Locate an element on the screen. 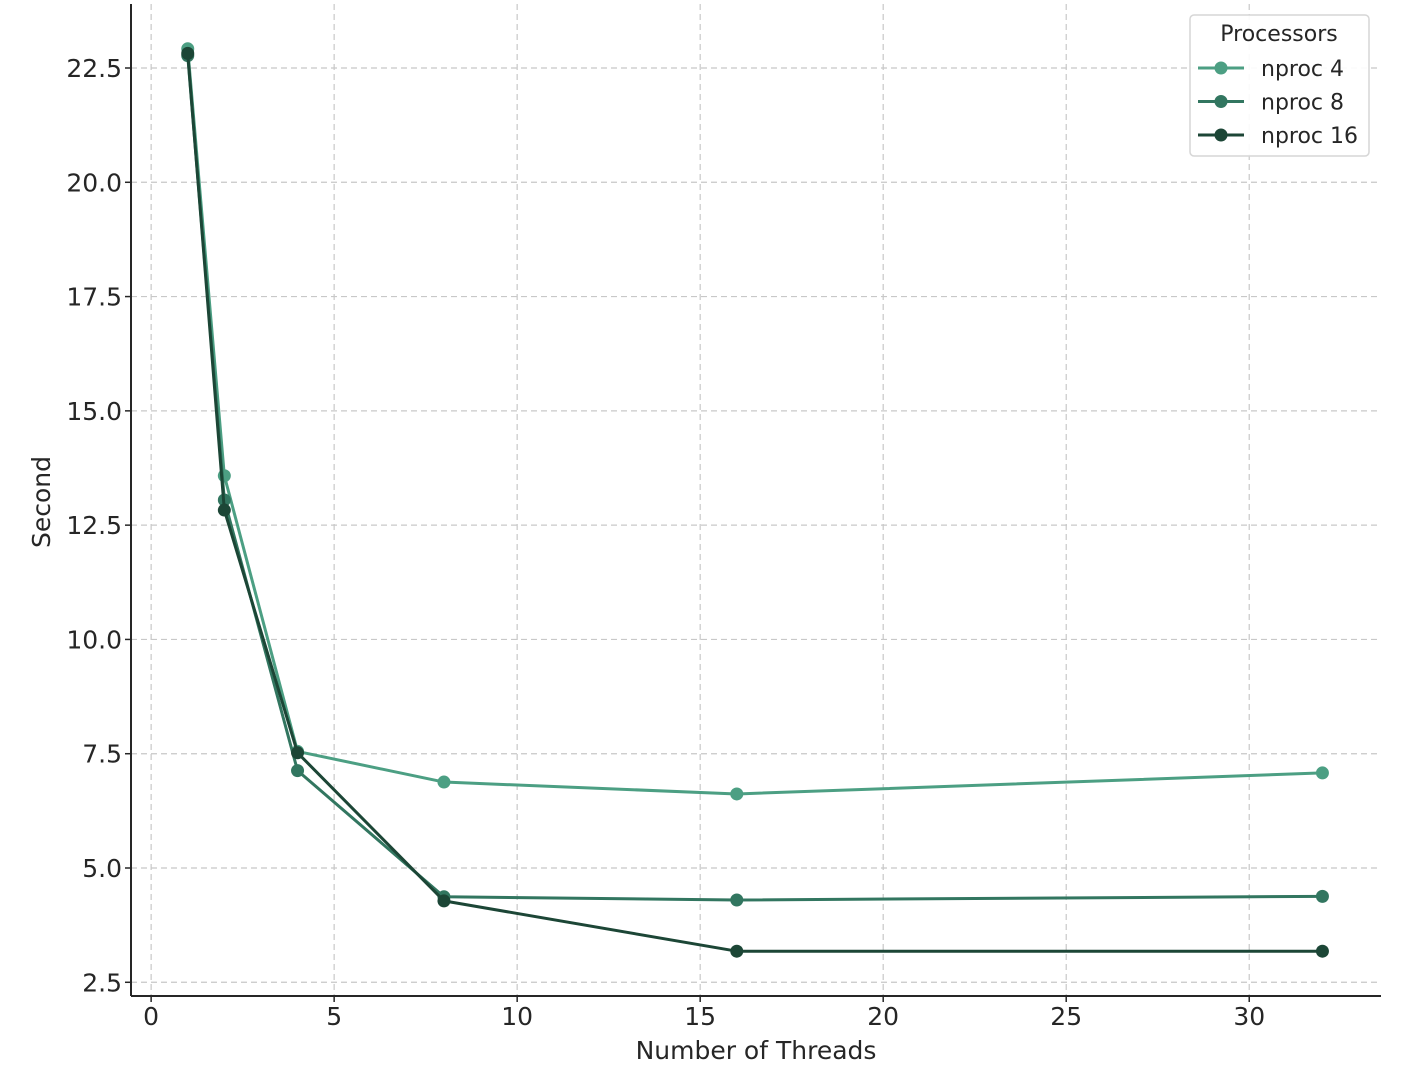 This screenshot has height=1076, width=1426. y-tick-label: 17.5 is located at coordinates (94, 297).